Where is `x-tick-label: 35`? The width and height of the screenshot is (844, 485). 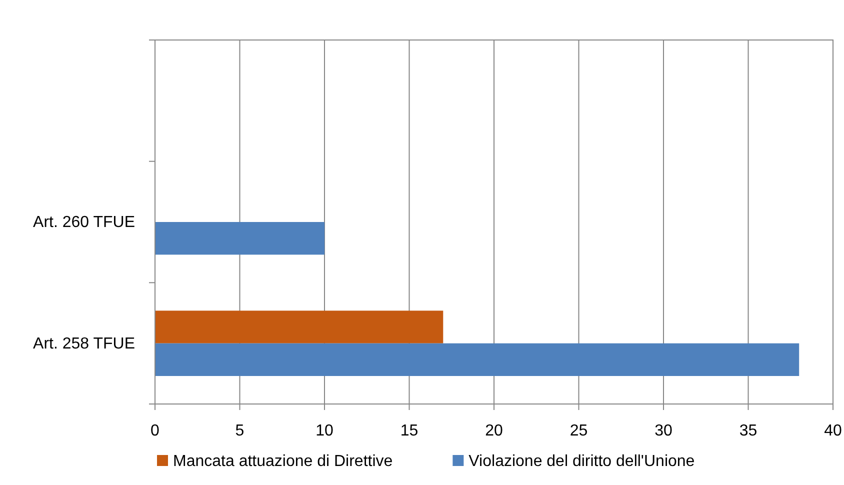
x-tick-label: 35 is located at coordinates (748, 431).